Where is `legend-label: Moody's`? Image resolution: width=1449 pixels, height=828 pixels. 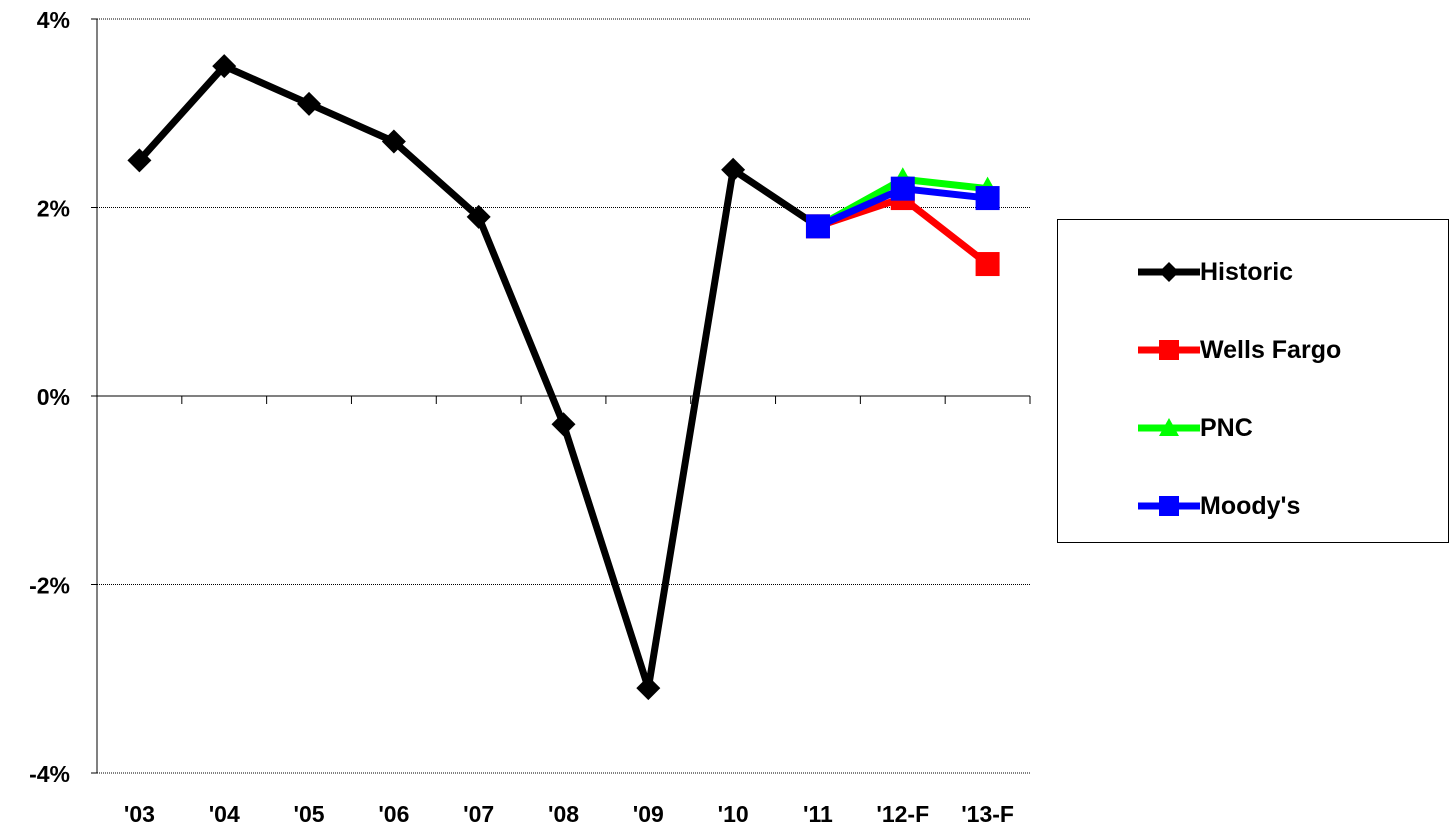
legend-label: Moody's is located at coordinates (1250, 505).